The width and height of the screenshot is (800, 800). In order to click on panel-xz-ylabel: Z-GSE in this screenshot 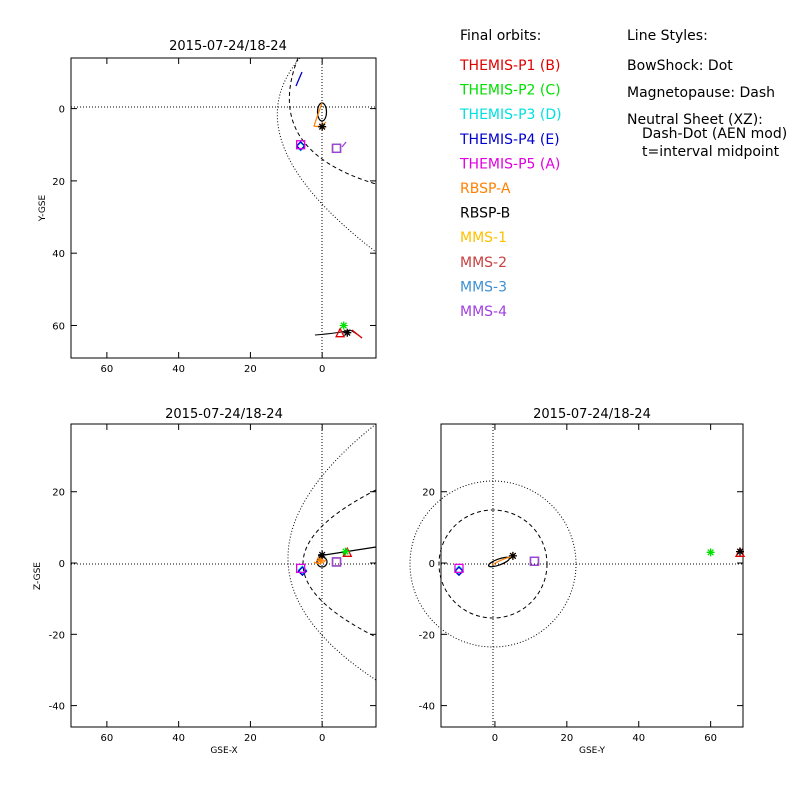, I will do `click(38, 576)`.